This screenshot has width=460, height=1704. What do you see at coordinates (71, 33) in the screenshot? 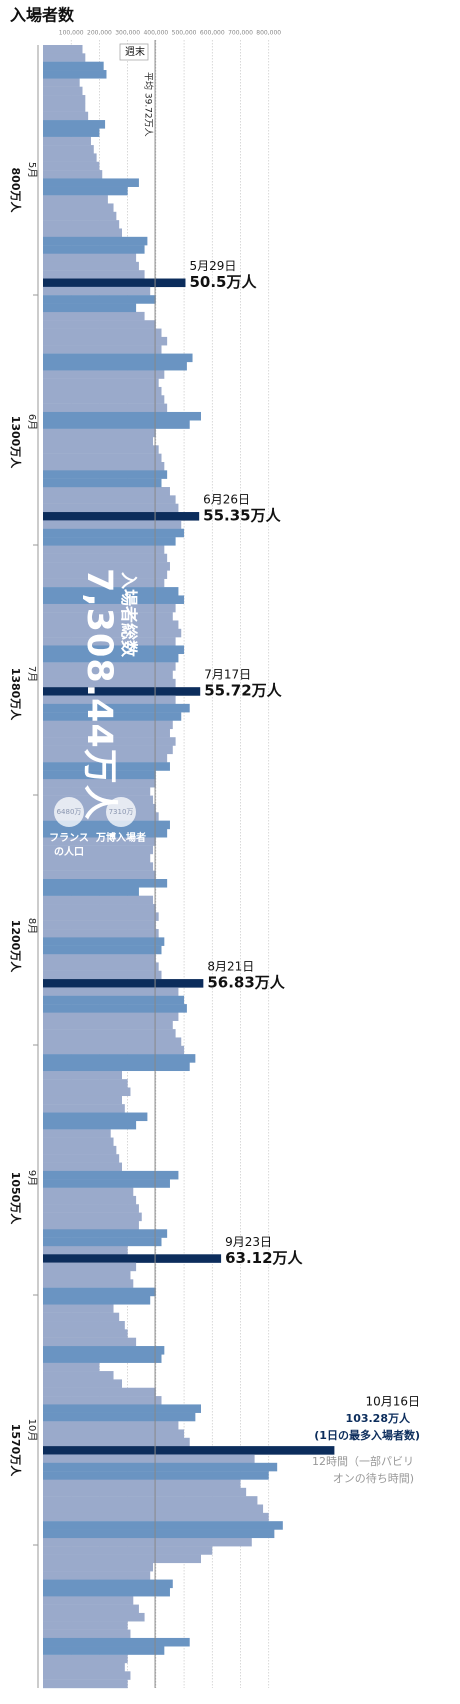
I see `x-tick-label: 100,000` at bounding box center [71, 33].